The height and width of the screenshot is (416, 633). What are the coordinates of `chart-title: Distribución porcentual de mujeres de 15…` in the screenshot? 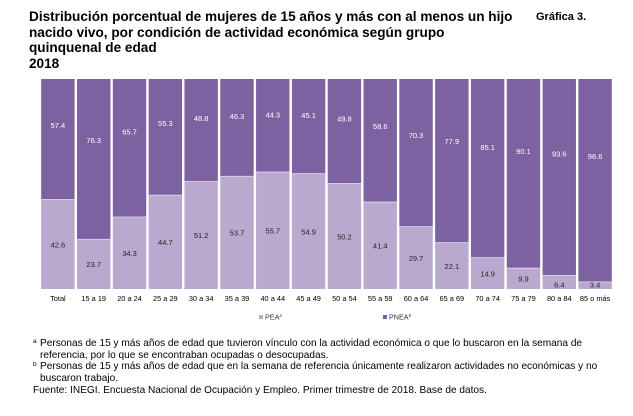 It's located at (279, 40).